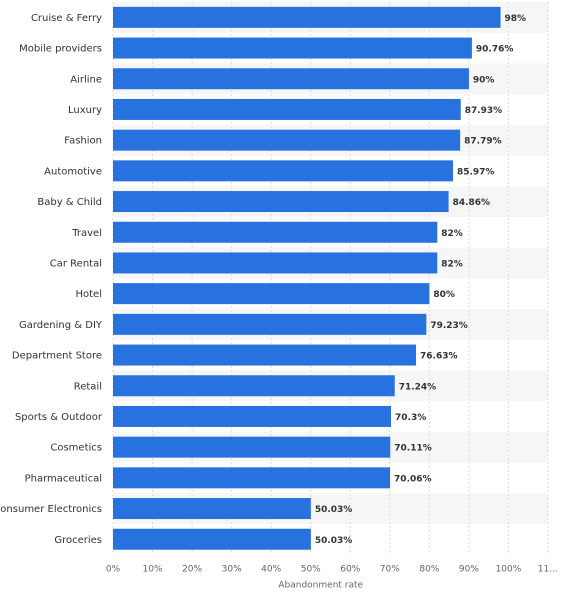 The height and width of the screenshot is (600, 562). Describe the element at coordinates (61, 325) in the screenshot. I see `category-label: Gardening & DIY` at that location.